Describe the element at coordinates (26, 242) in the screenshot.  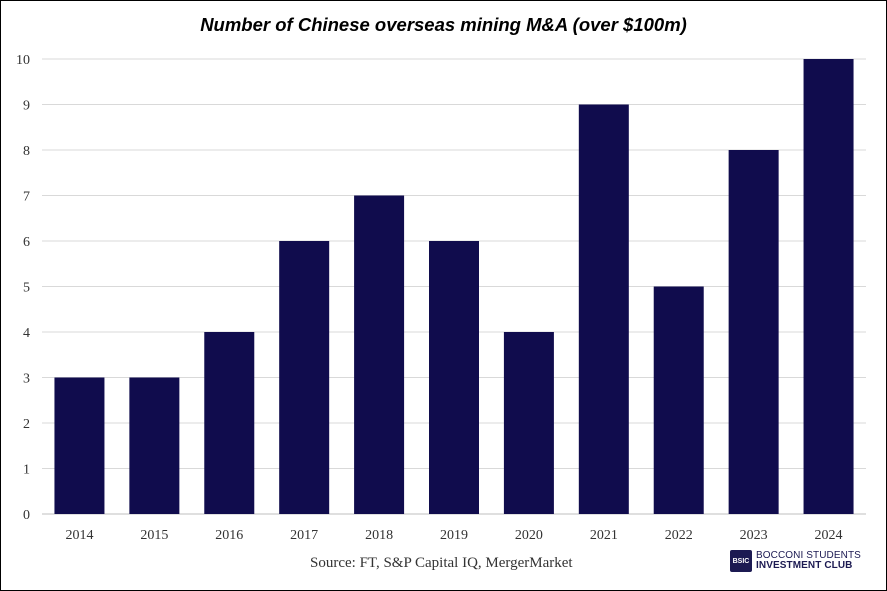
I see `y-tick-label: 6` at that location.